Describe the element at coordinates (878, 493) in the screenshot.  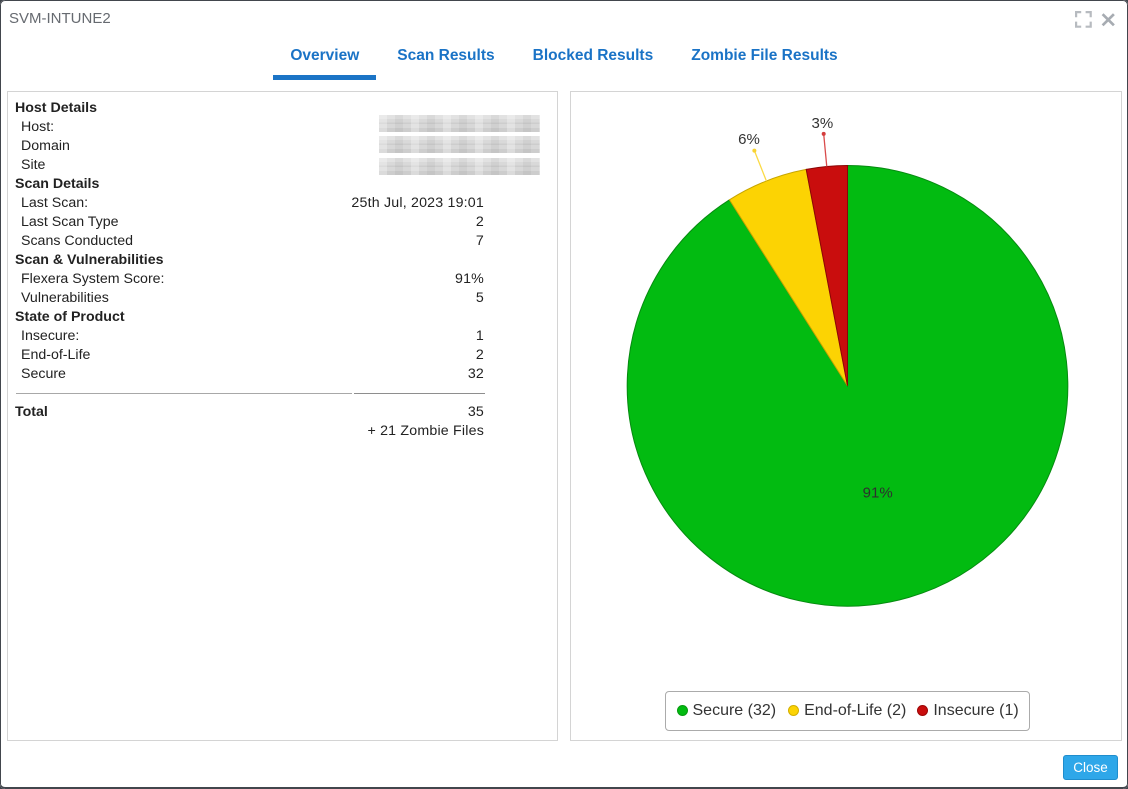
I see `svg-text: 91%` at that location.